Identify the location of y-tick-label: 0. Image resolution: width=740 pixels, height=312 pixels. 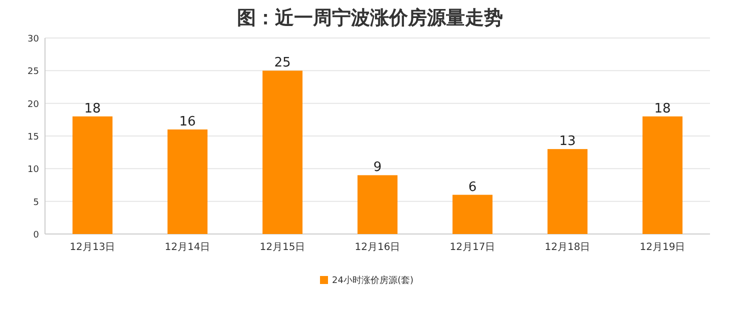
(36, 235).